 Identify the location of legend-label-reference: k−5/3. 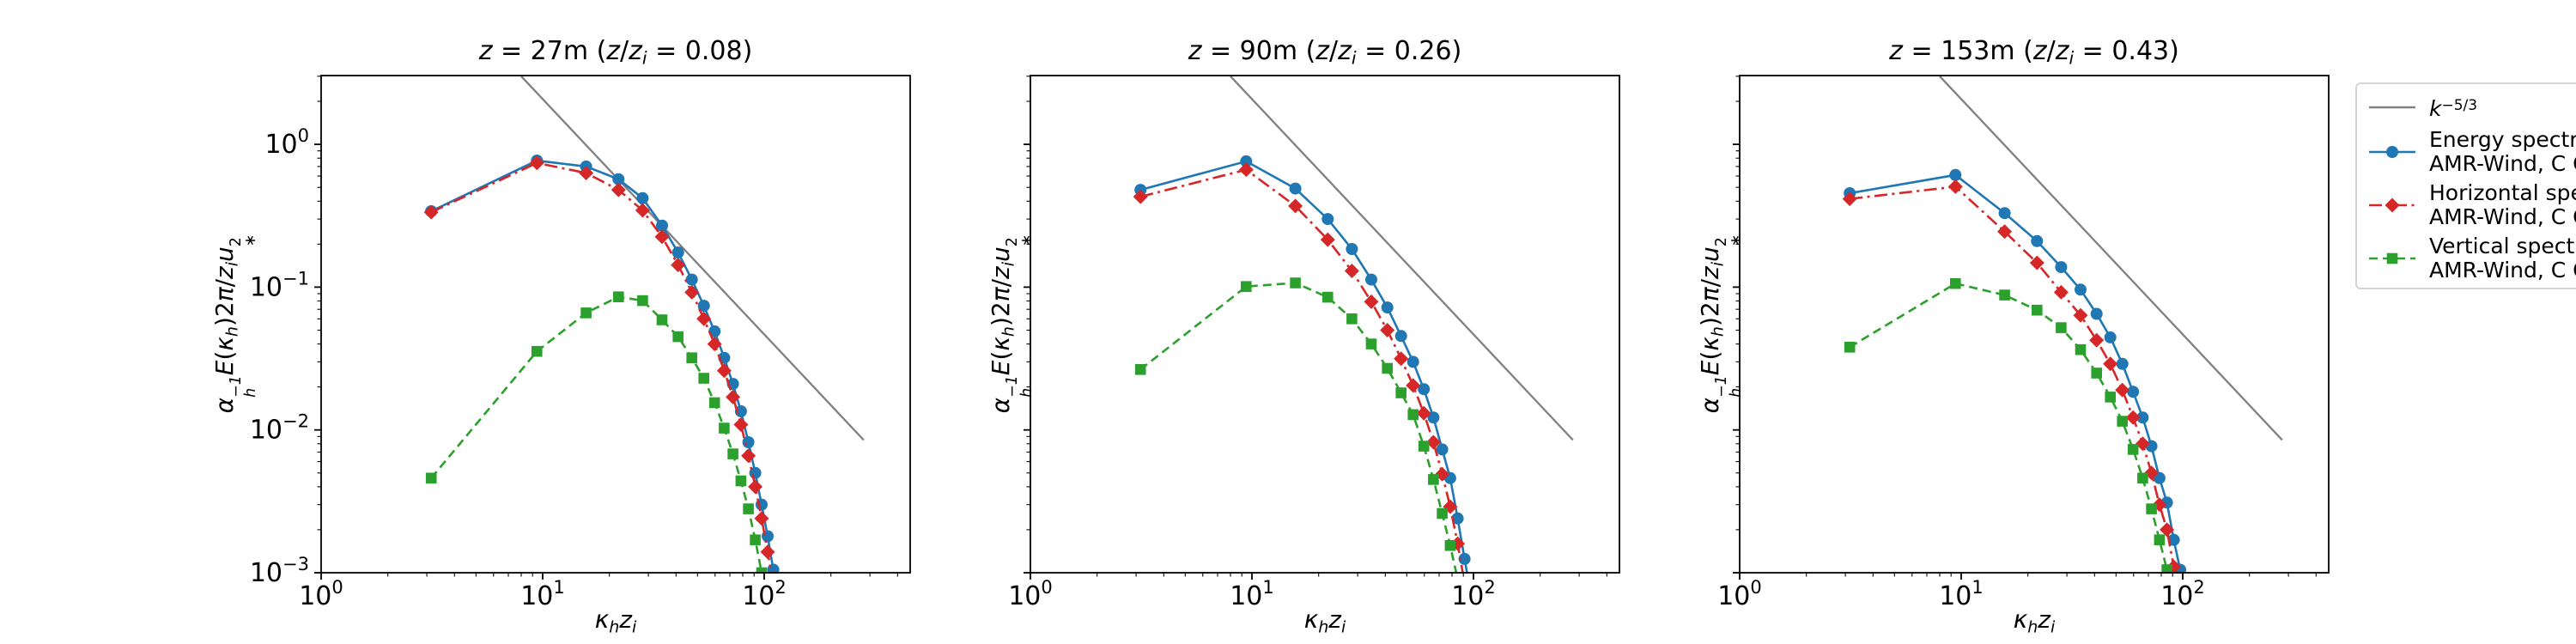
(2453, 109).